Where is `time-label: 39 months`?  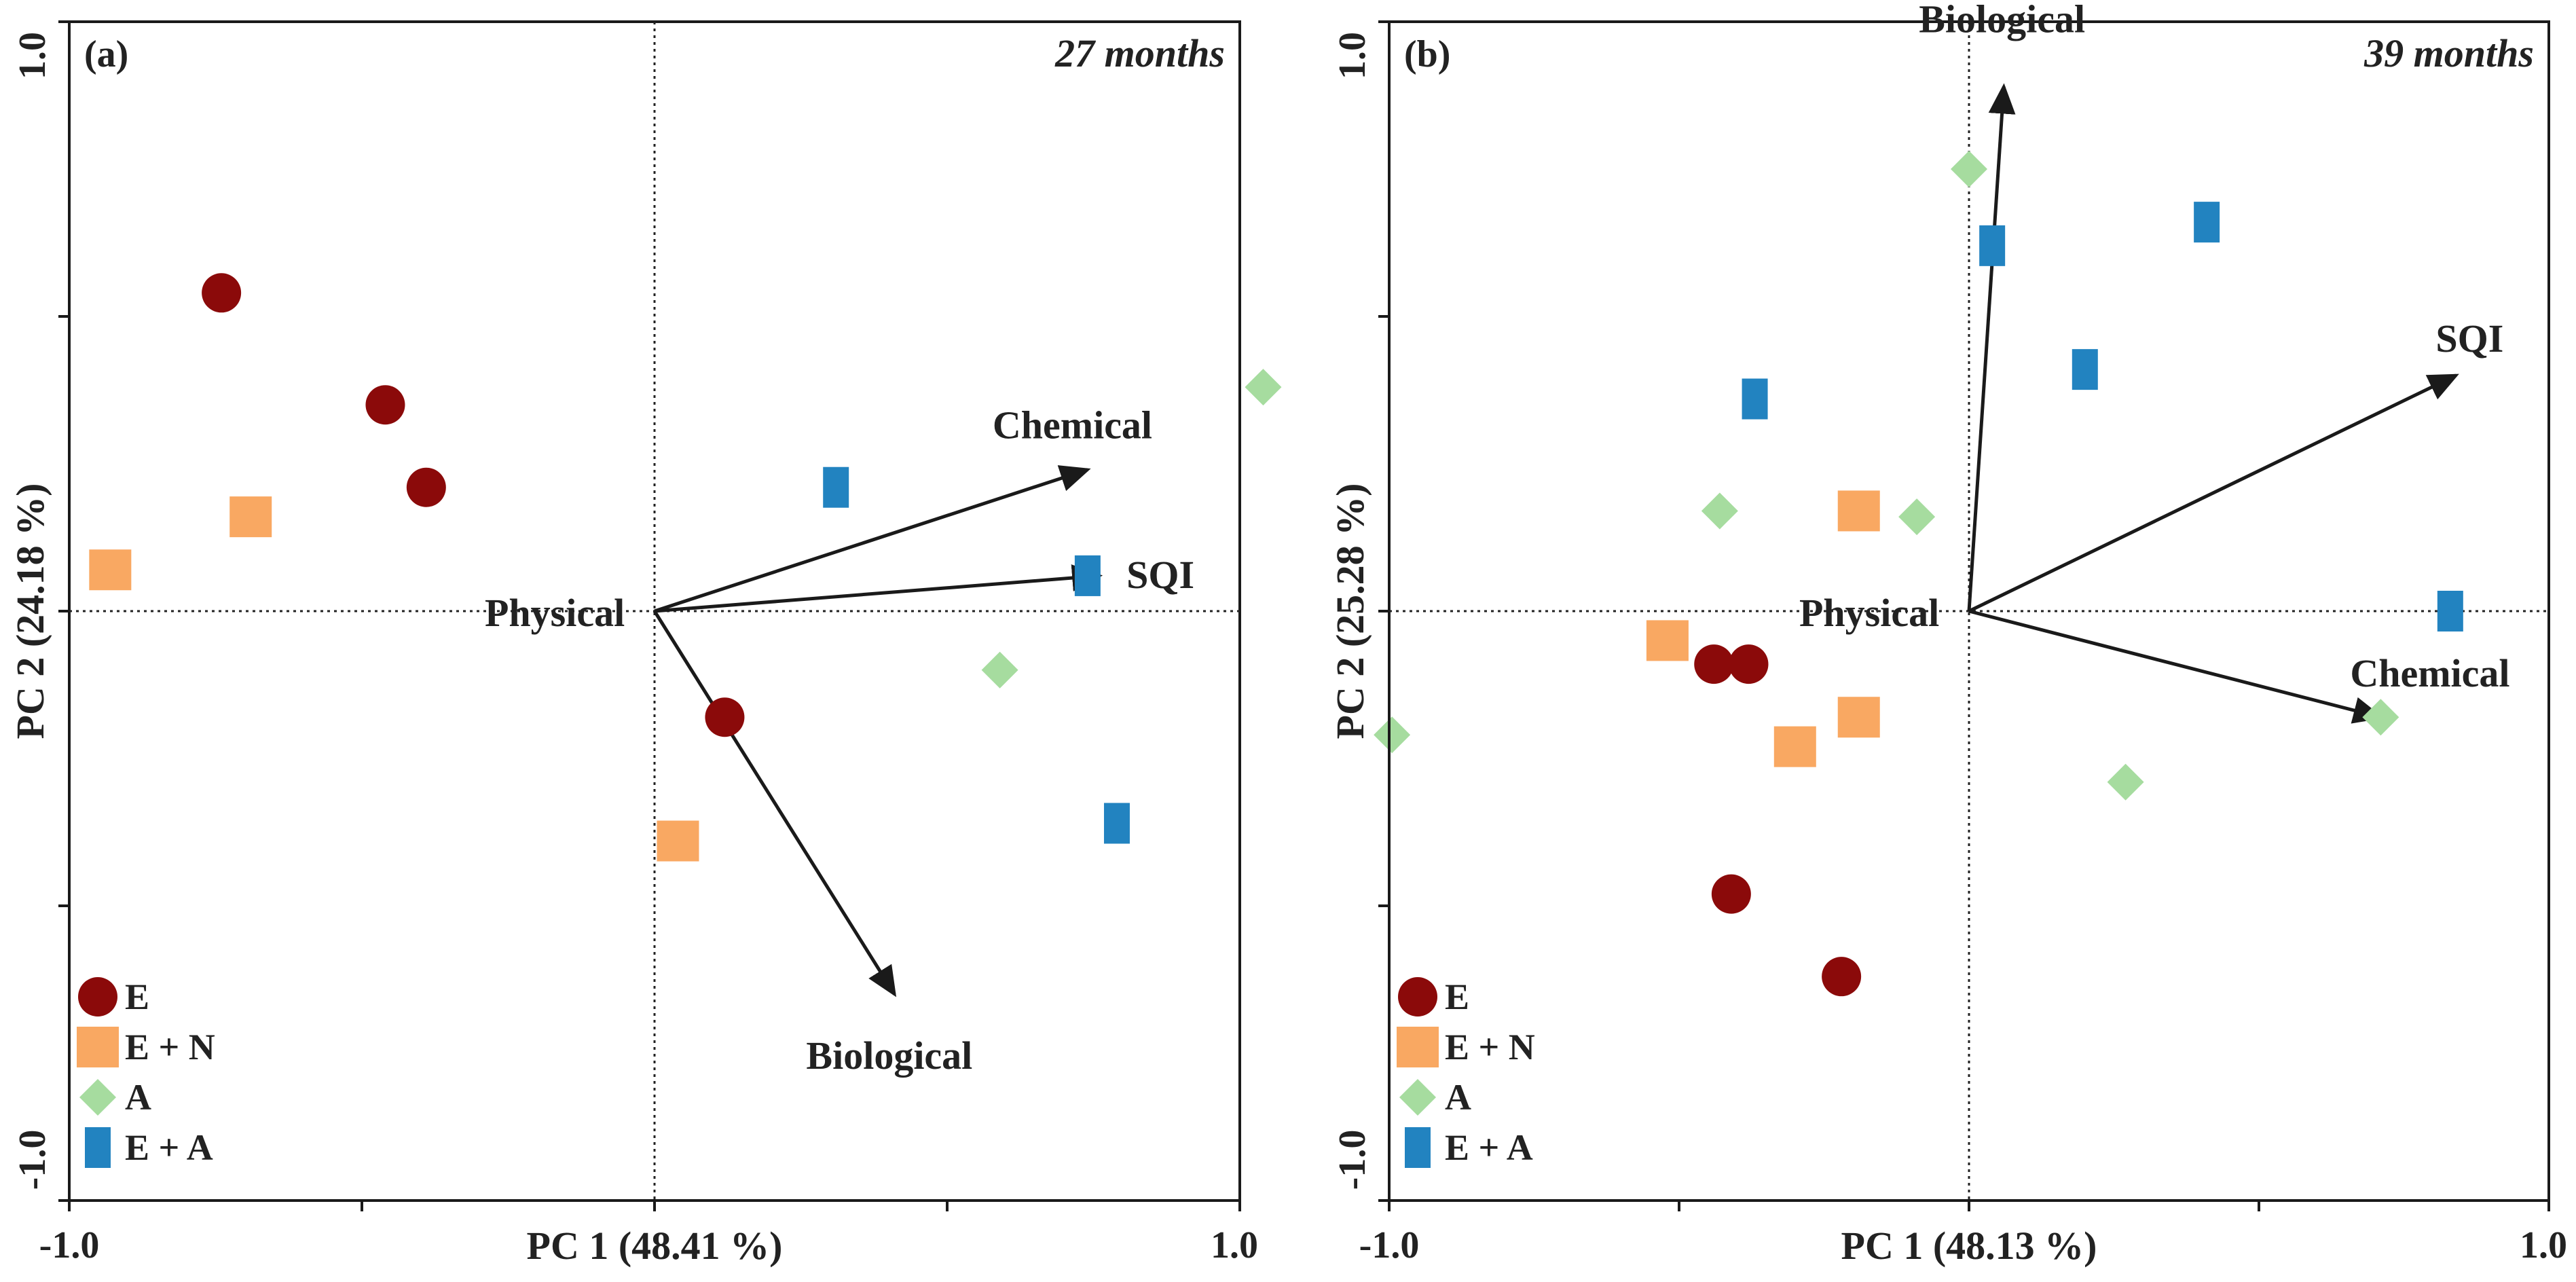 time-label: 39 months is located at coordinates (2448, 53).